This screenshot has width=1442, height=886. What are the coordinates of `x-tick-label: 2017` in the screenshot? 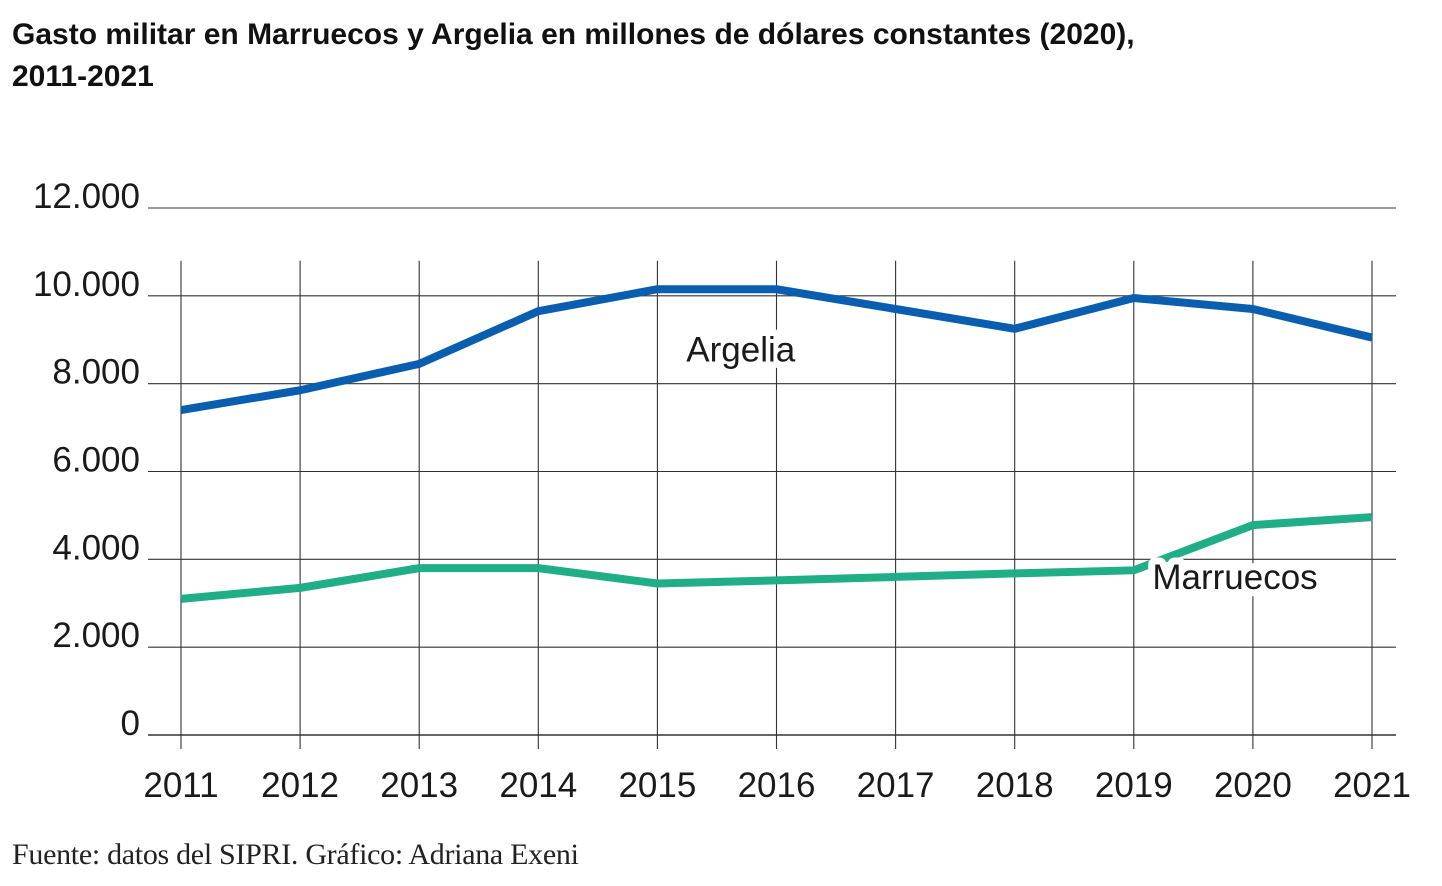 It's located at (896, 785).